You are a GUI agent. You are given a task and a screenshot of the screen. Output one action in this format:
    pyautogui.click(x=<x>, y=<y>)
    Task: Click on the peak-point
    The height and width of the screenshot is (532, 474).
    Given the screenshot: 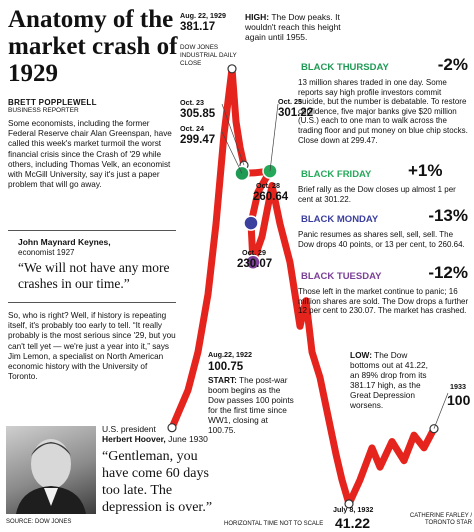 What is the action you would take?
    pyautogui.click(x=232, y=69)
    